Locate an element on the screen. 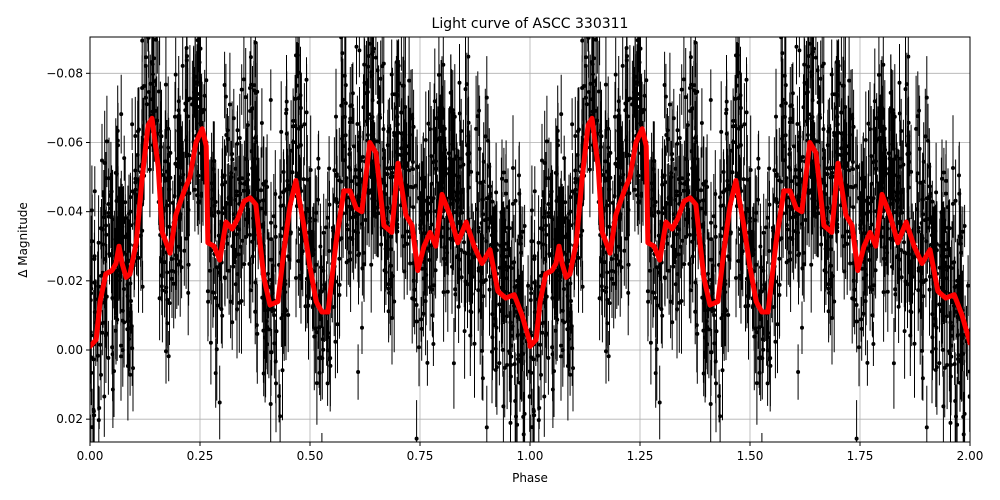 This screenshot has width=1000, height=500. y-tick-label: −0.04 is located at coordinates (64, 212).